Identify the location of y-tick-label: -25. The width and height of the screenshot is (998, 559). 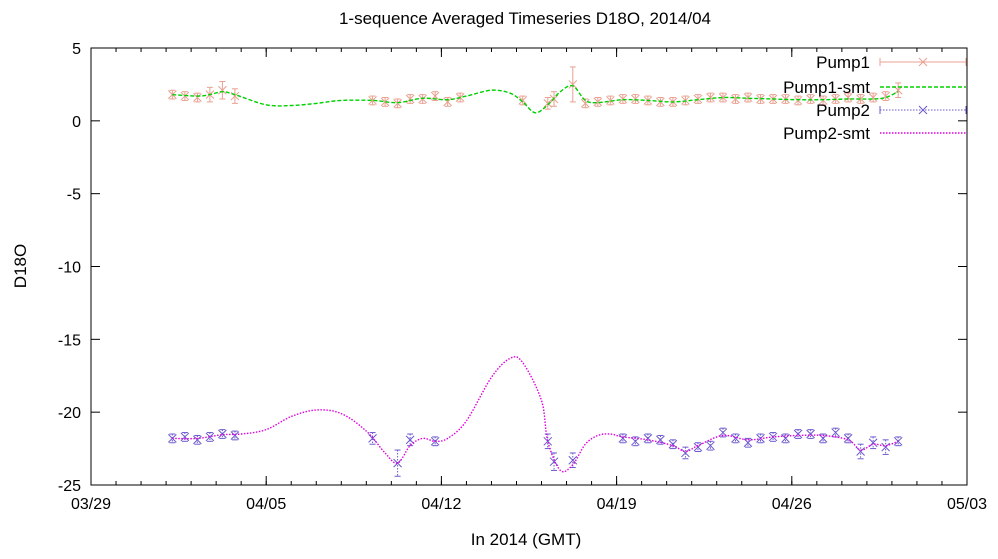
(69, 486).